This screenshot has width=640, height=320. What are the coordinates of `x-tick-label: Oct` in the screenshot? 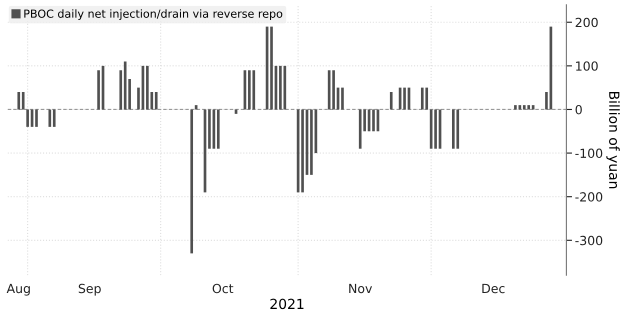 It's located at (223, 289).